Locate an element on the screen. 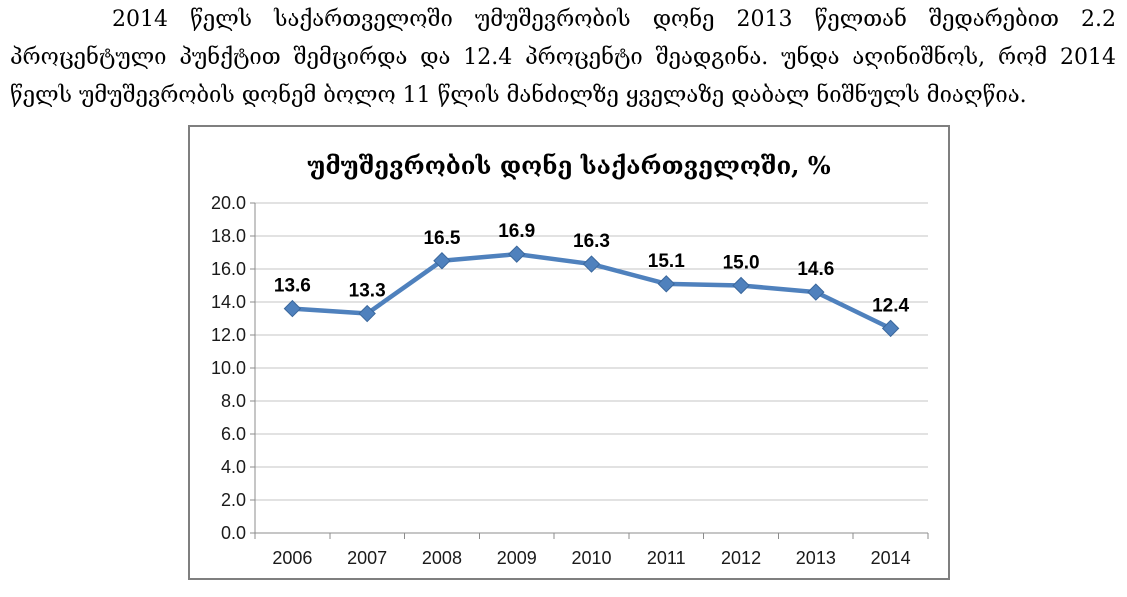 The height and width of the screenshot is (597, 1127). y-tick-label: 18.0 is located at coordinates (228, 236).